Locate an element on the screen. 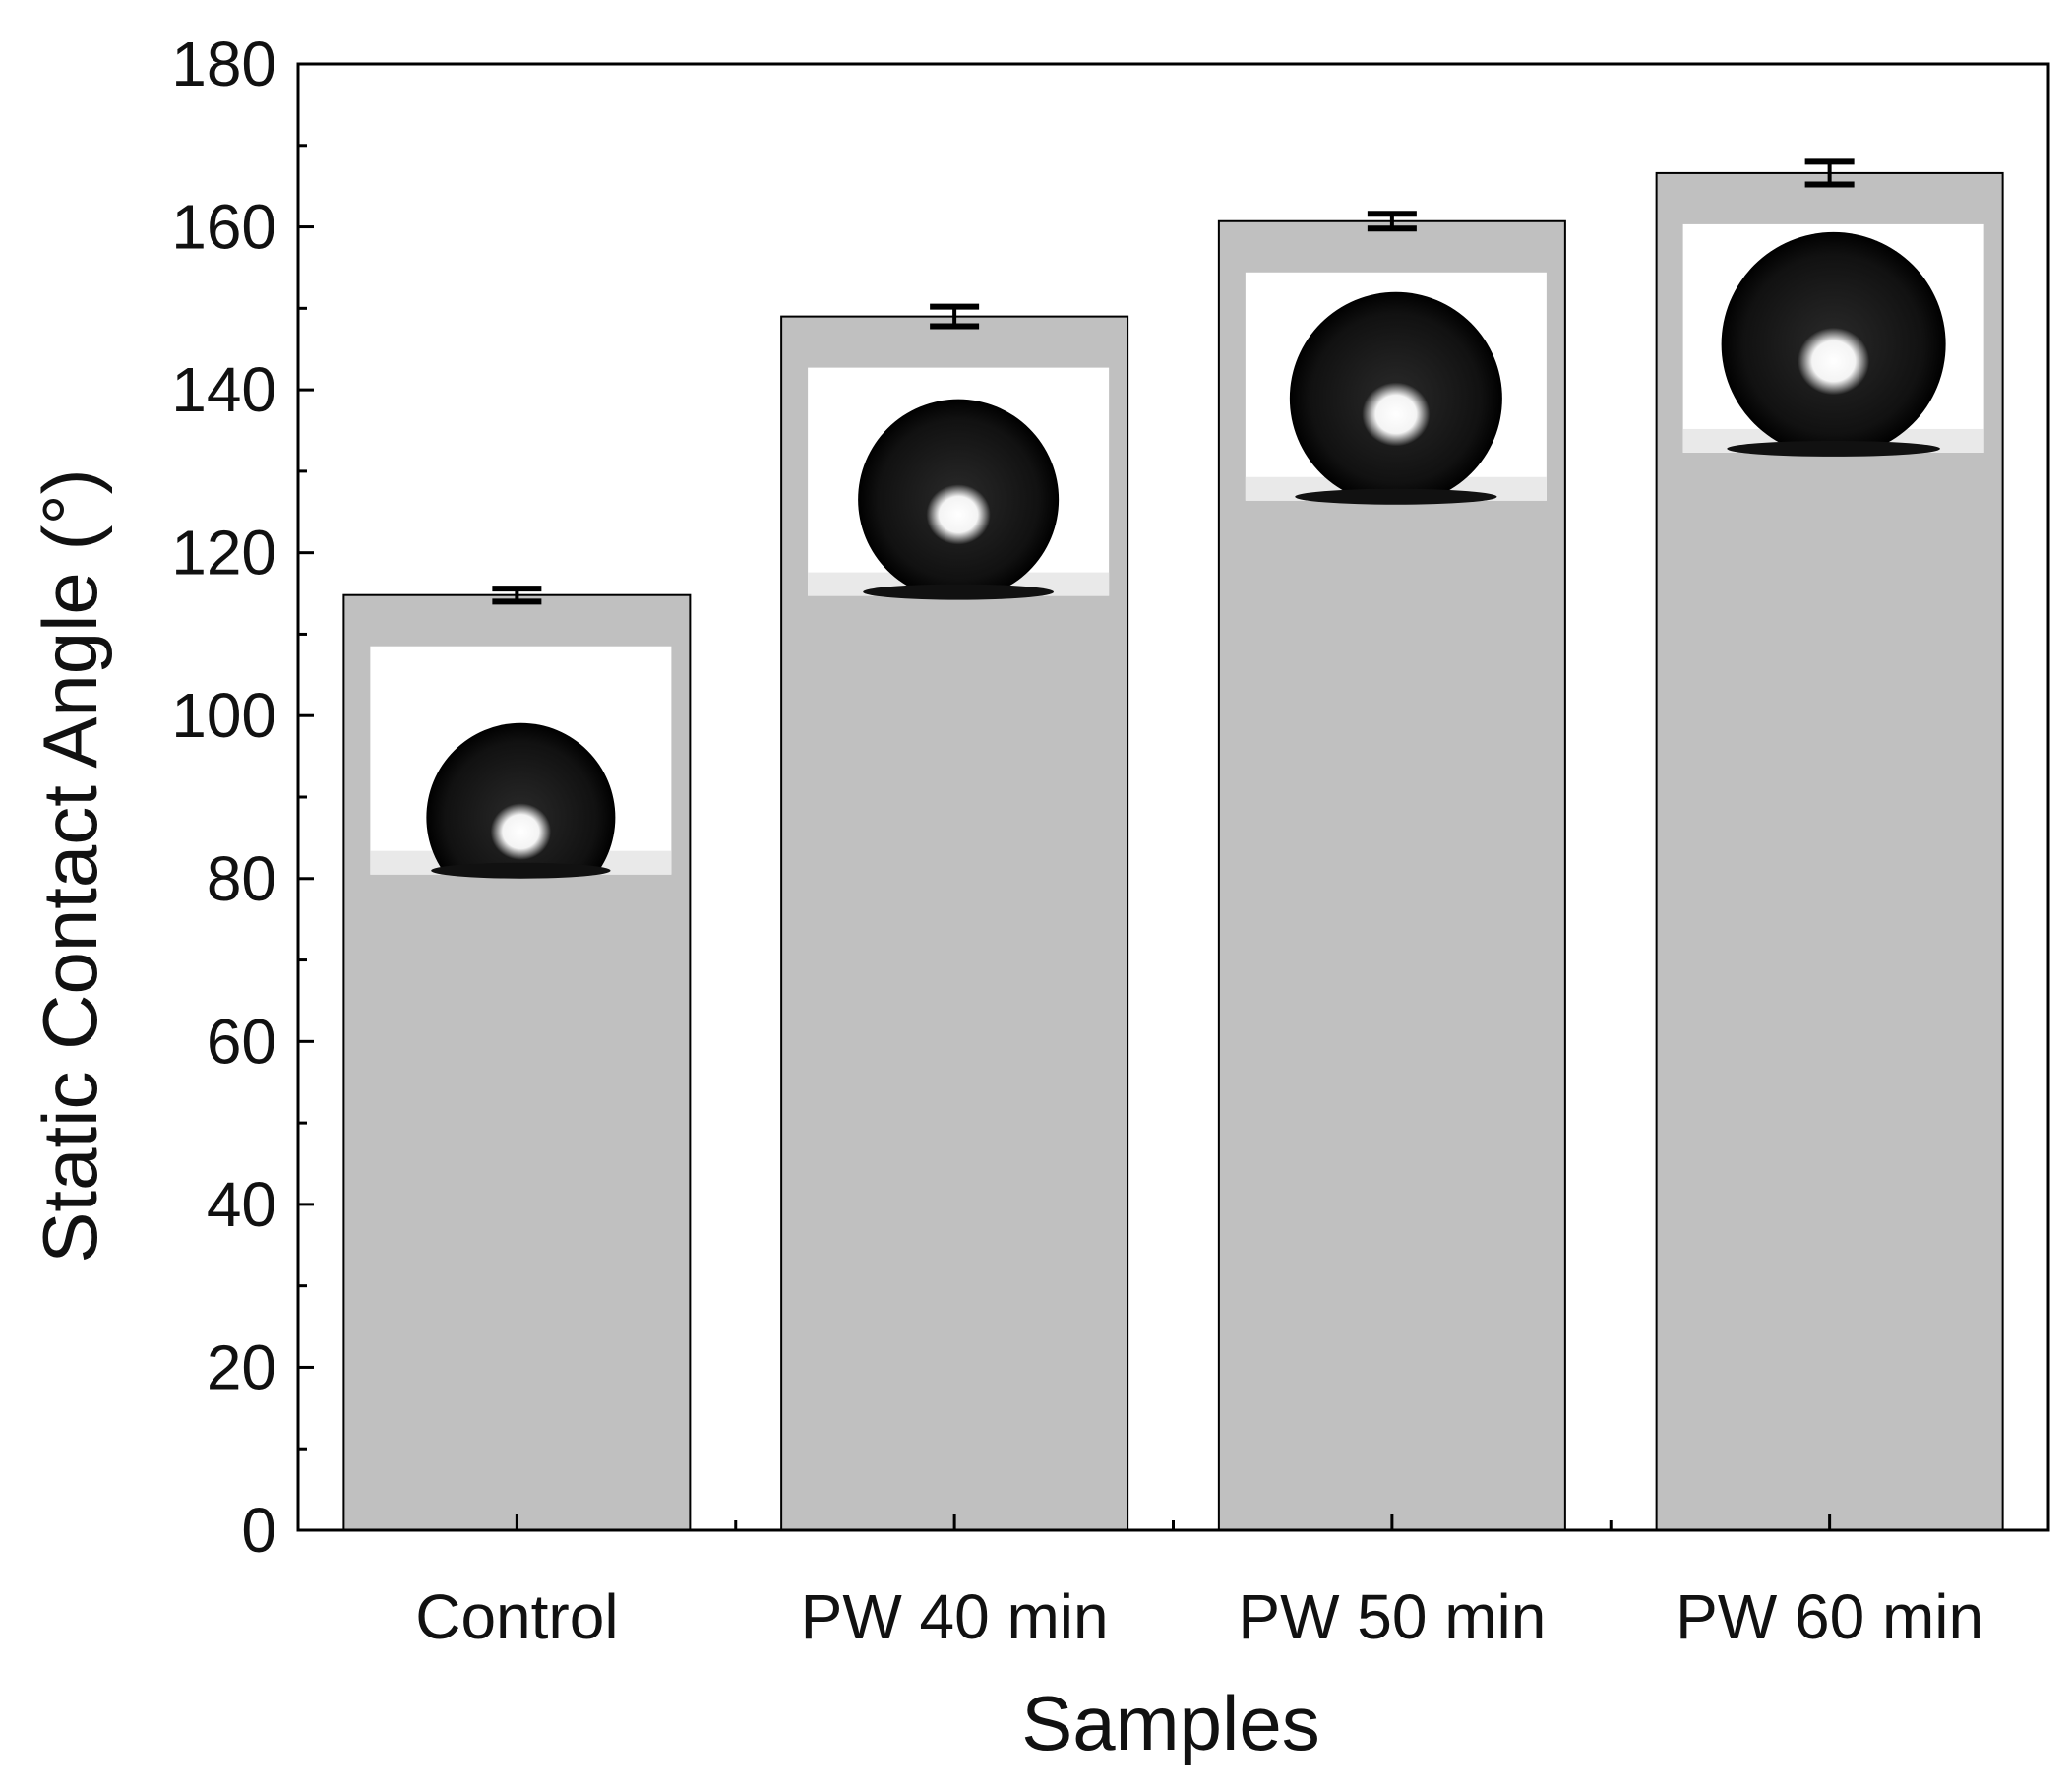 The width and height of the screenshot is (2072, 1791). y-tick-label: 60 is located at coordinates (241, 1041).